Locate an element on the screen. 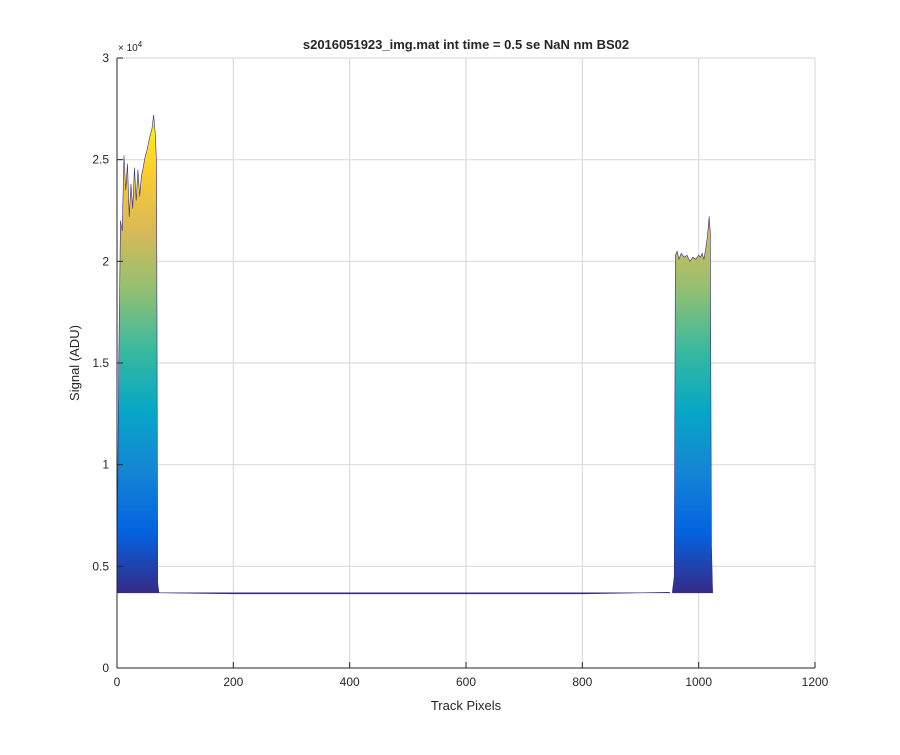  y-axis-label: Signal (ADU) is located at coordinates (74, 363).